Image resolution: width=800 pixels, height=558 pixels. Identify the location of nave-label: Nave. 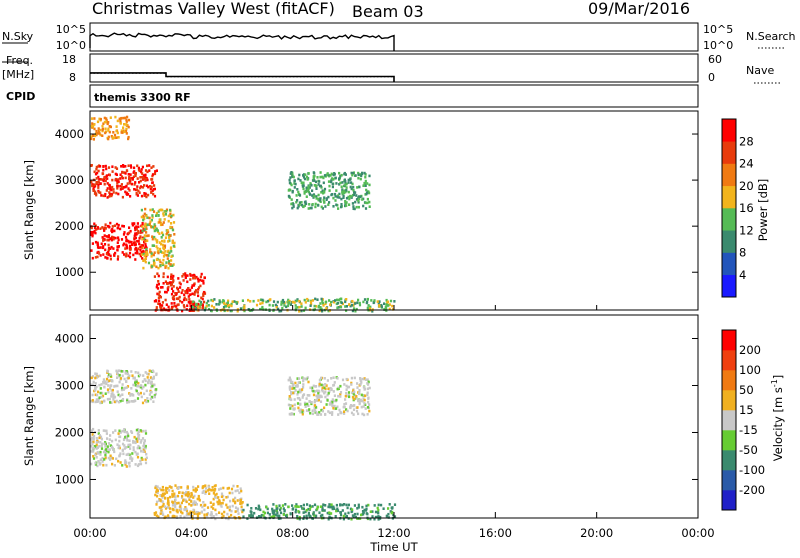
(760, 70).